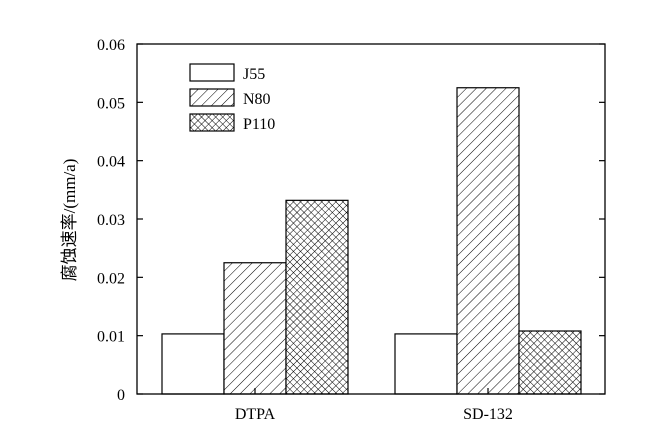  I want to click on bar-j55-dtpa, so click(193, 364).